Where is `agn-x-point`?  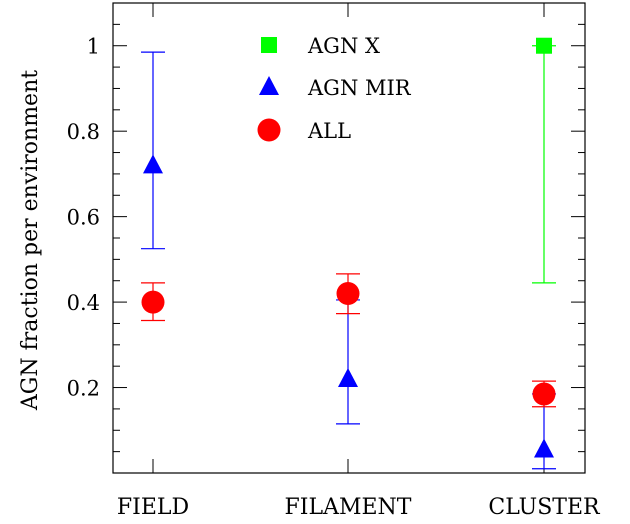 agn-x-point is located at coordinates (544, 45).